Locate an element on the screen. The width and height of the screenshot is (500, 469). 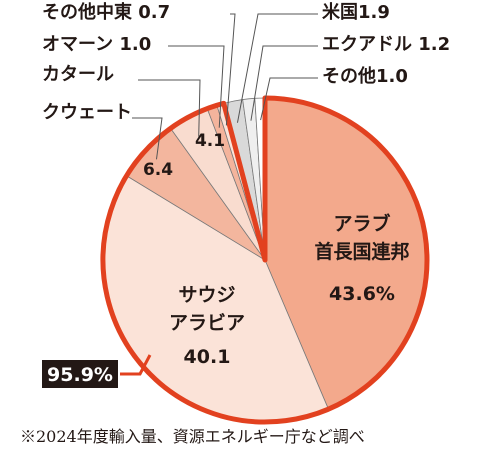
footnote: ※2024年度輸入量、資源エネルギー庁など調べ is located at coordinates (192, 436).